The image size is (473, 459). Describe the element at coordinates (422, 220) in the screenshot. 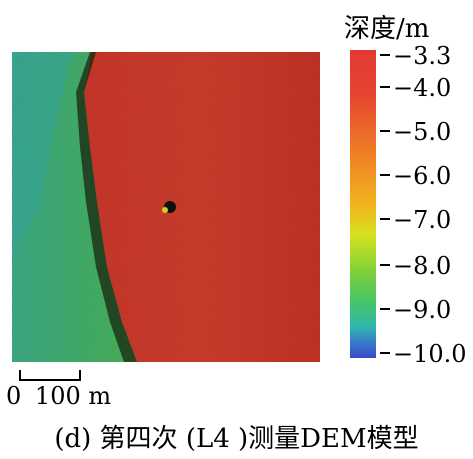

I see `tick-label: −7.0` at that location.